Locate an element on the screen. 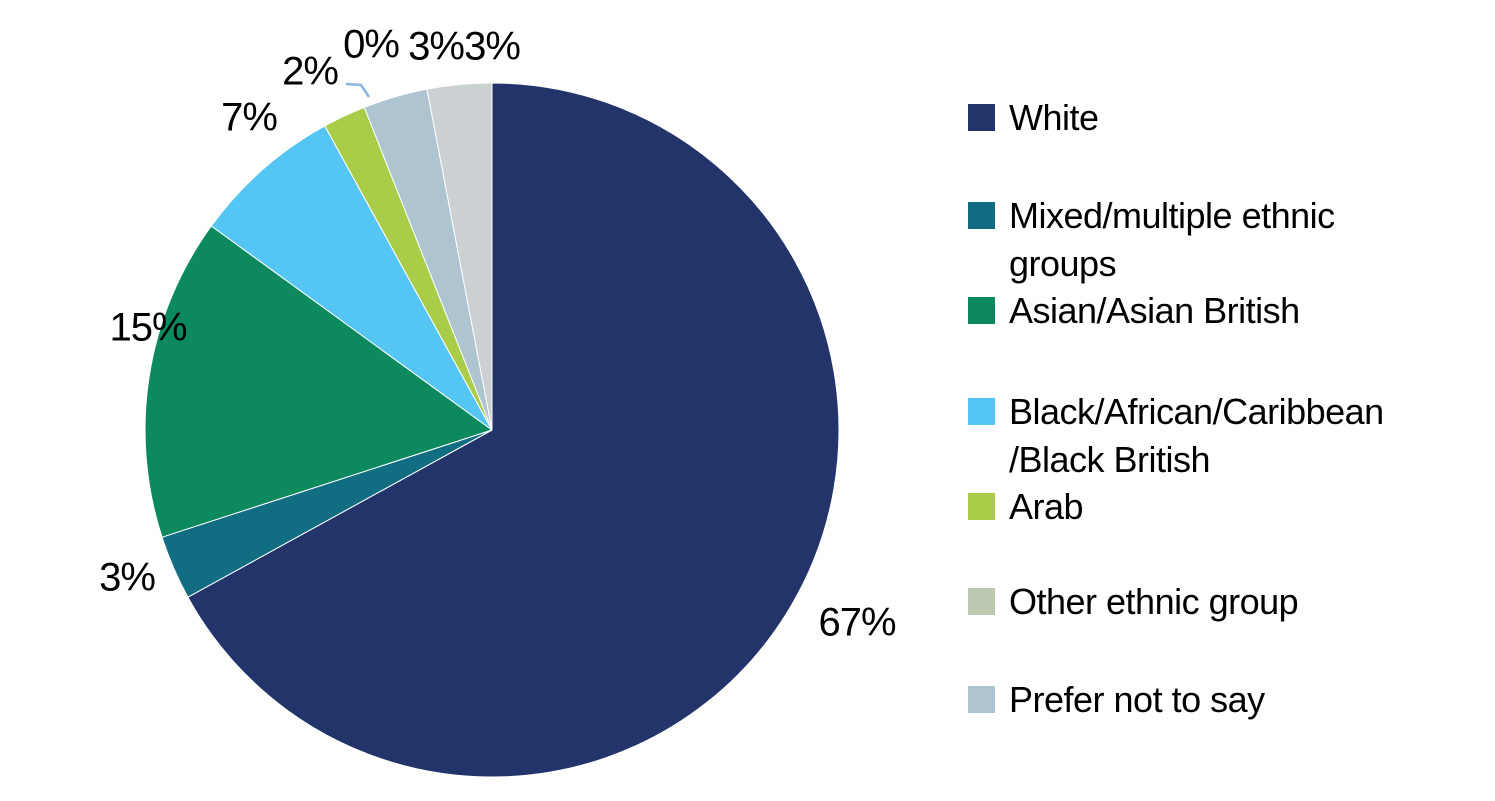 Image resolution: width=1495 pixels, height=801 pixels. legend-label: White is located at coordinates (1054, 118).